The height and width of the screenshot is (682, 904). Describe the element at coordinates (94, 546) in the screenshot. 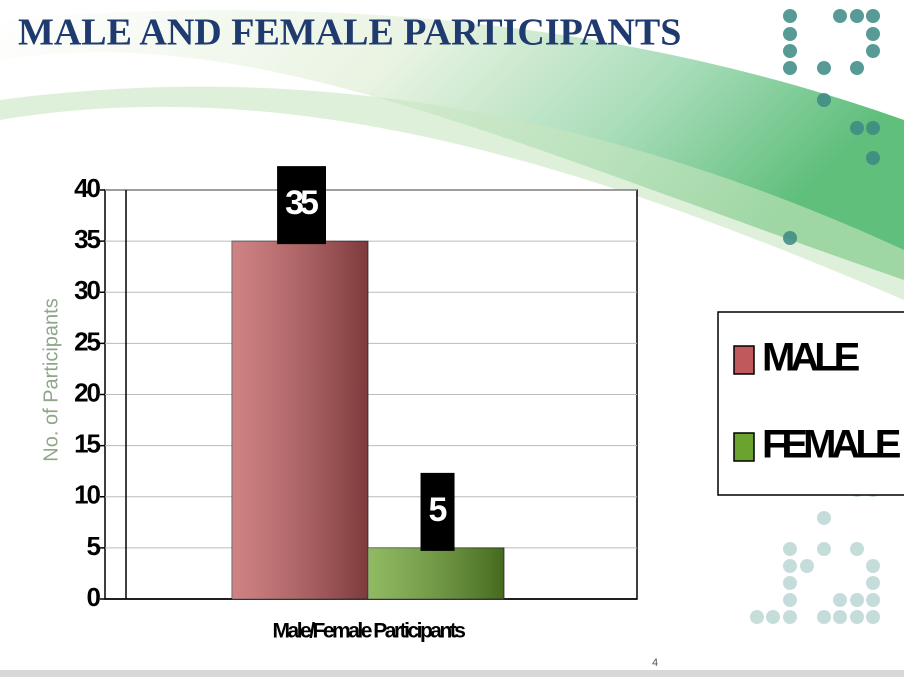

I see `y-tick-label: 5` at that location.